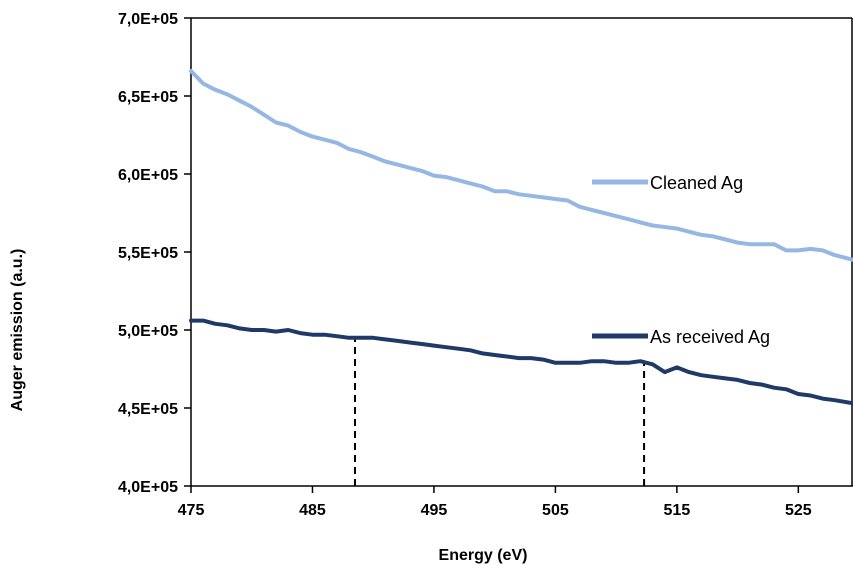 The width and height of the screenshot is (853, 565). I want to click on legend: Cleaned Ag As received Ag, so click(681, 260).